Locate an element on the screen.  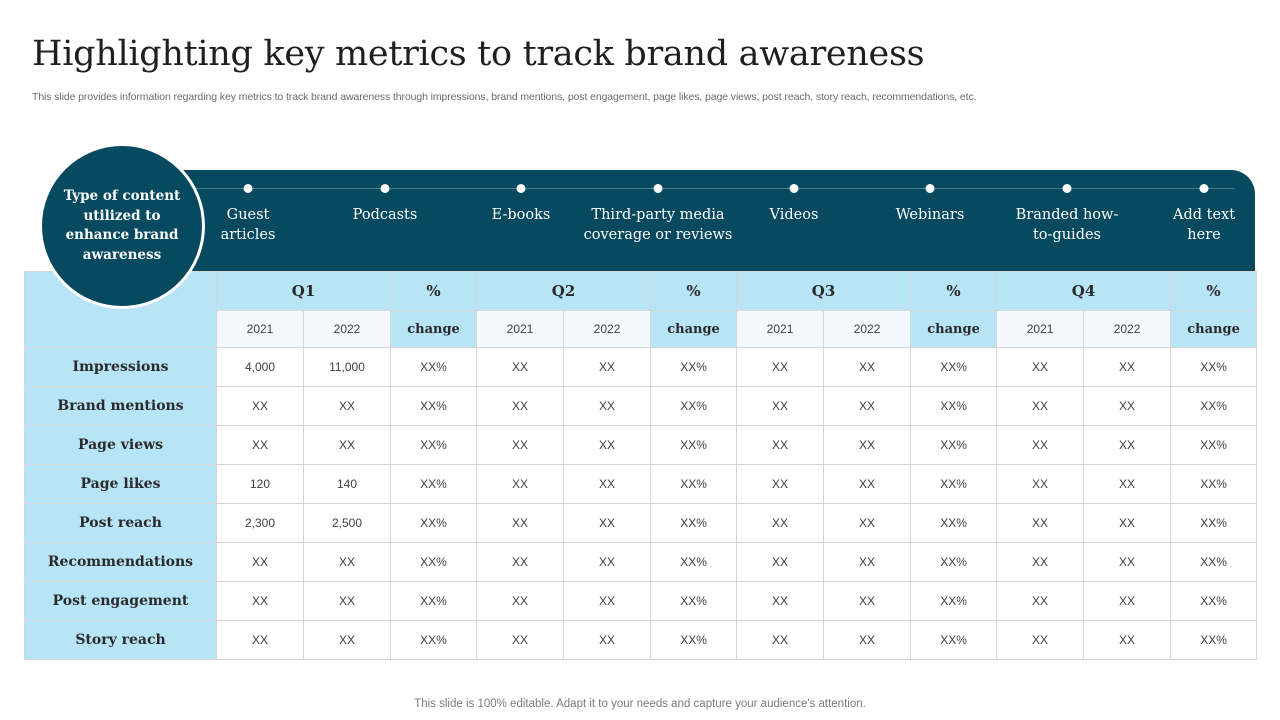
quarter-header-row: Q1% Q2% Q3% Q4% is located at coordinates (641, 309).